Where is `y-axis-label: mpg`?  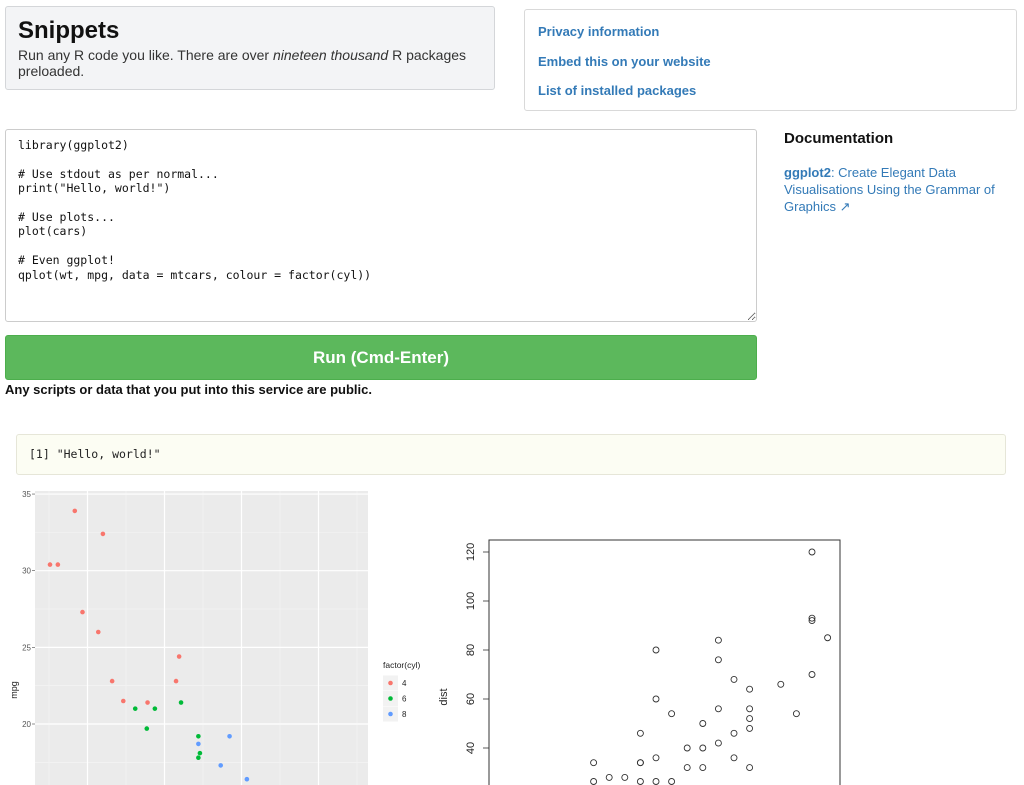 y-axis-label: mpg is located at coordinates (14, 690).